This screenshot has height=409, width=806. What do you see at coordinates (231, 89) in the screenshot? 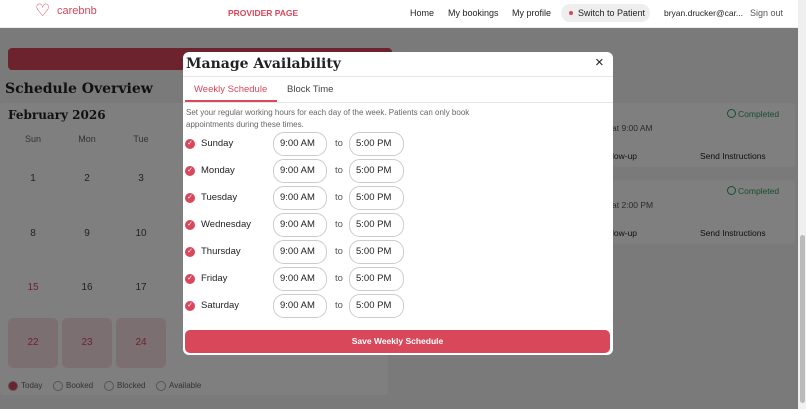
I see `tab-active: Weekly Schedule` at bounding box center [231, 89].